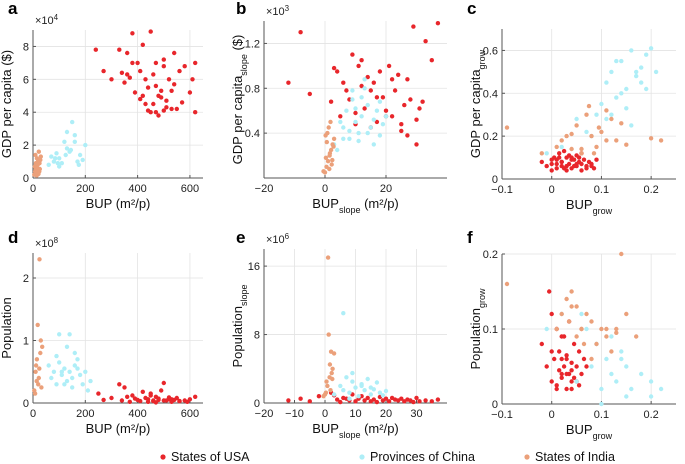 The image size is (685, 464). I want to click on x-tick-label: 20, so click(386, 189).